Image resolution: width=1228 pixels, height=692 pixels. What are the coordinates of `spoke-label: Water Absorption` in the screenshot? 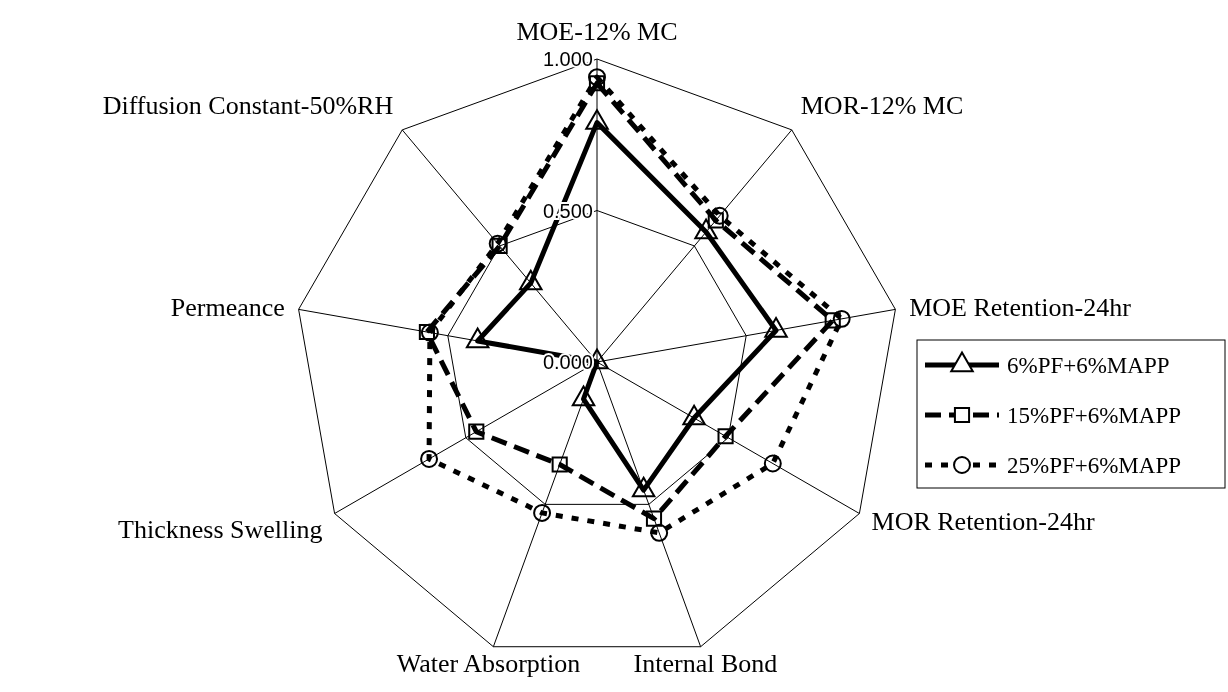 It's located at (488, 664).